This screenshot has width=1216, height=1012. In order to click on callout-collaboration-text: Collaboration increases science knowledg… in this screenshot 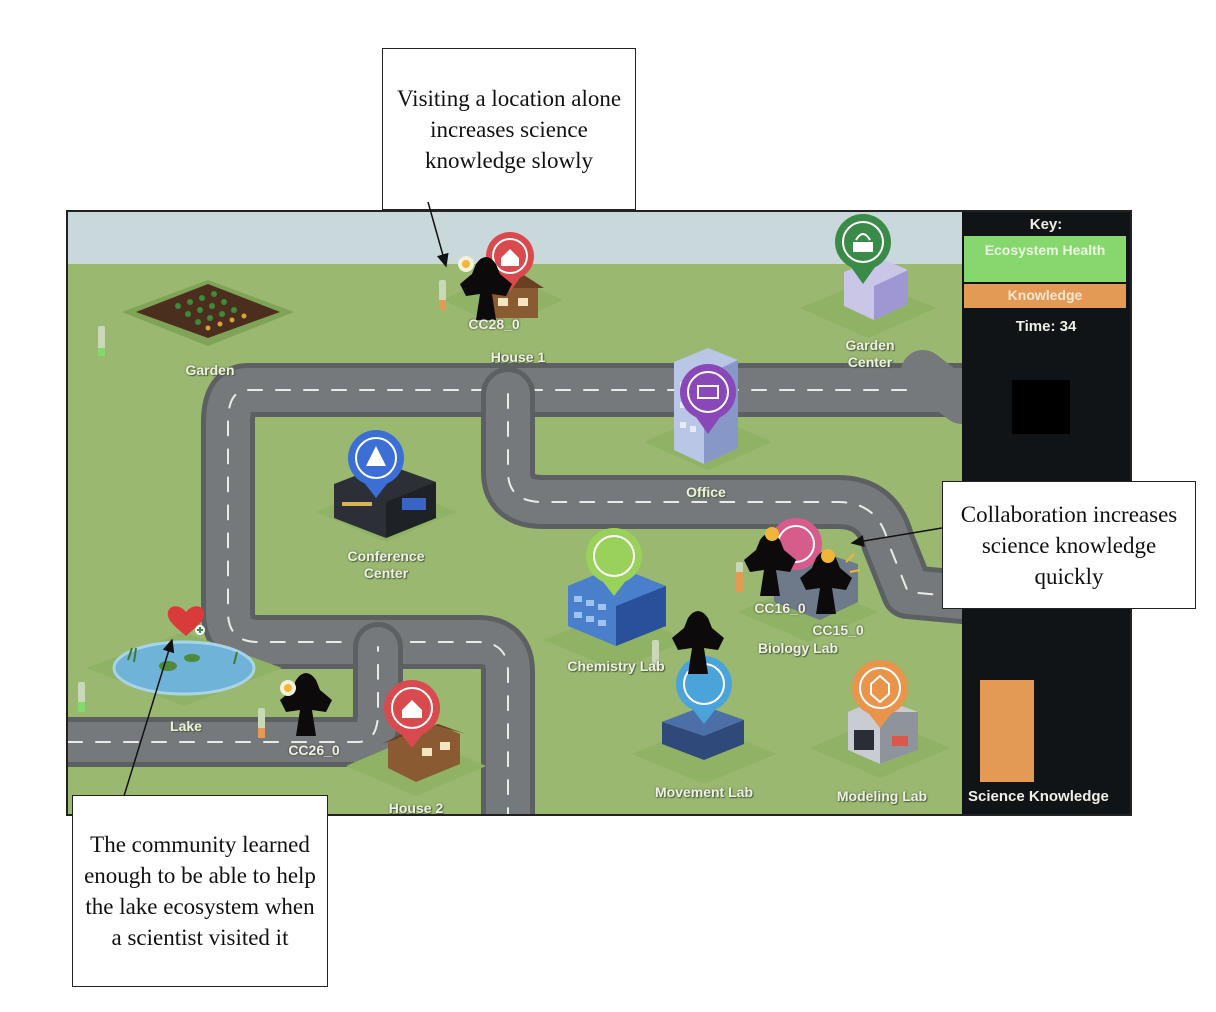, I will do `click(1069, 545)`.